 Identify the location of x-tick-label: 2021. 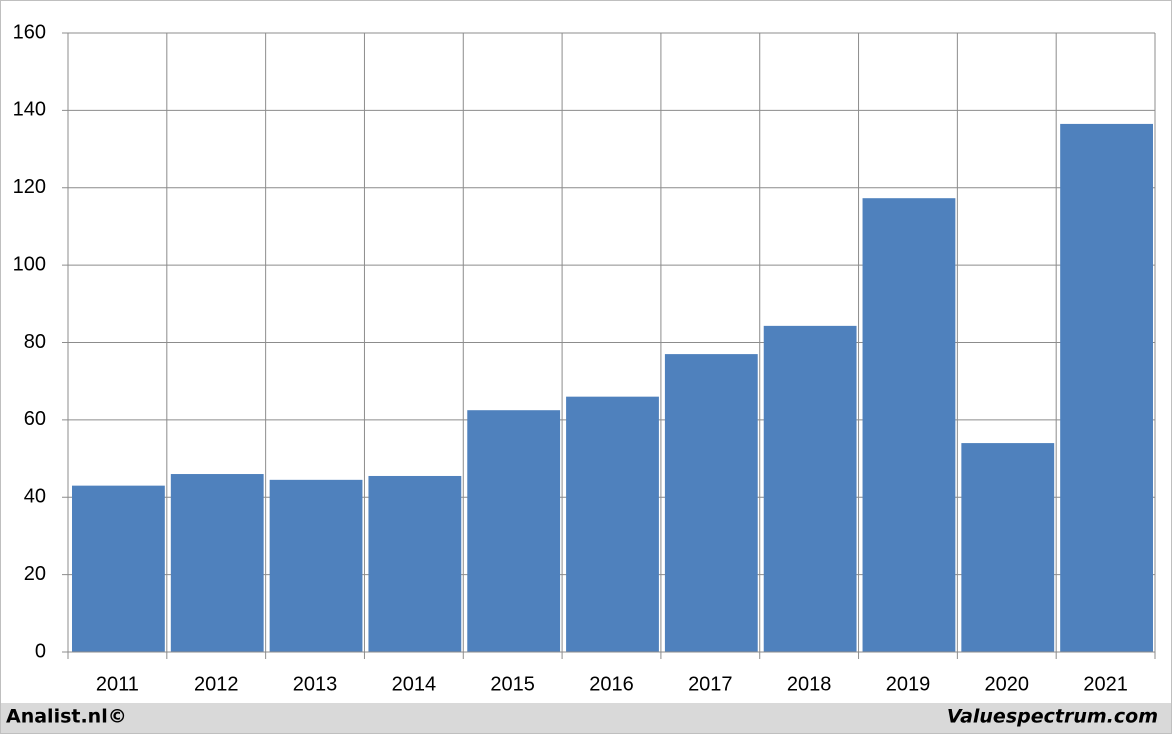
(1105, 684).